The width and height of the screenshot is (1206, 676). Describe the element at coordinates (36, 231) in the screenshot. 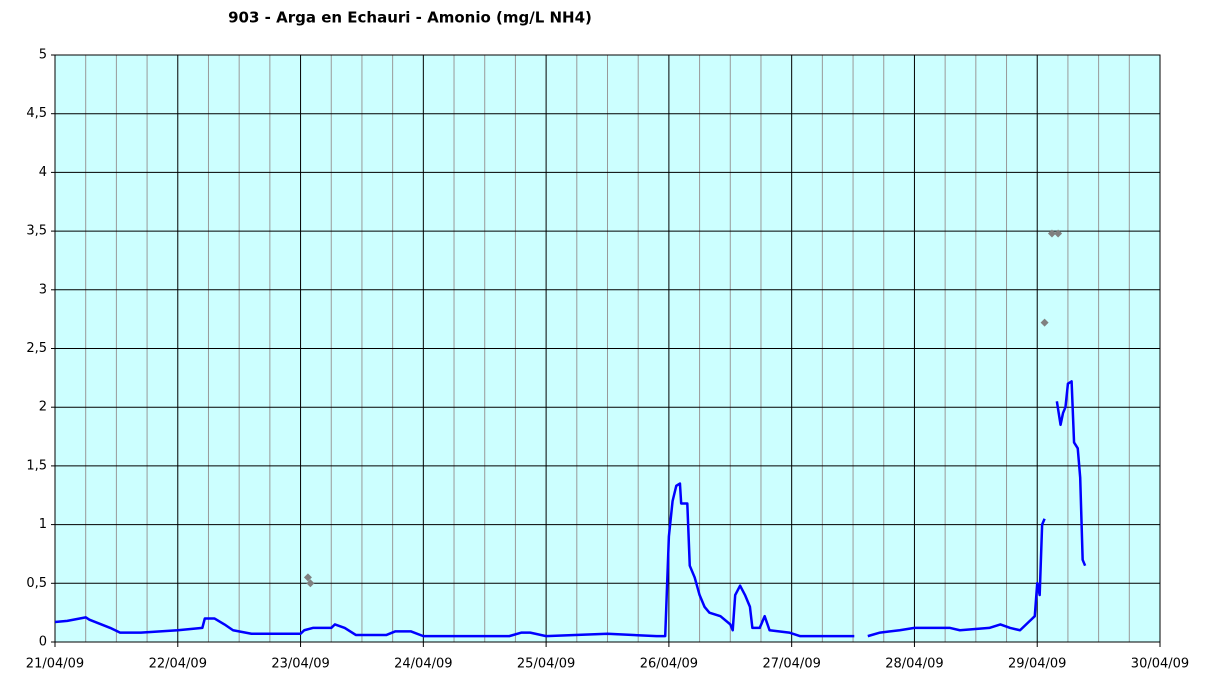

I see `y-tick-label: 3,5` at that location.